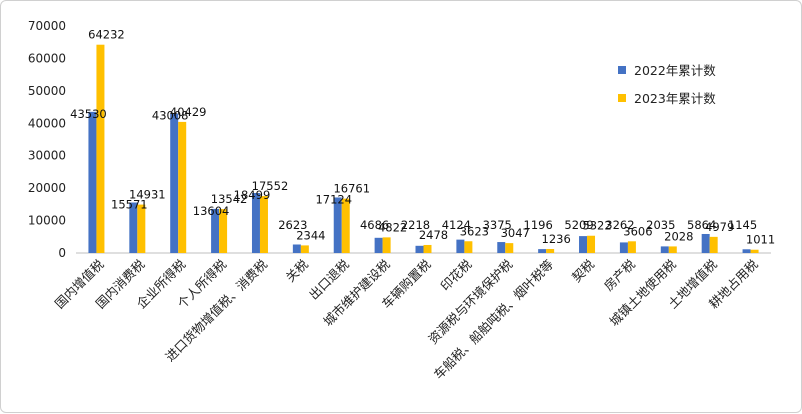  Describe the element at coordinates (297, 270) in the screenshot. I see `category-label: 关税` at that location.